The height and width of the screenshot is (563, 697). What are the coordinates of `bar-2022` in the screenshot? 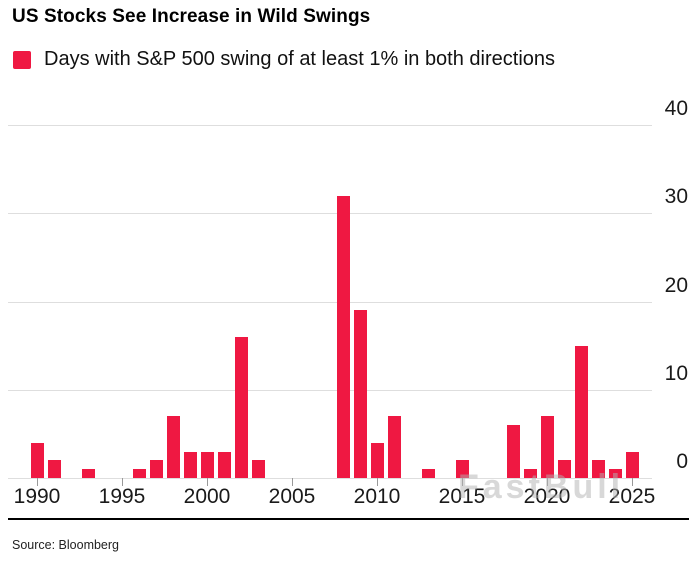 It's located at (581, 411).